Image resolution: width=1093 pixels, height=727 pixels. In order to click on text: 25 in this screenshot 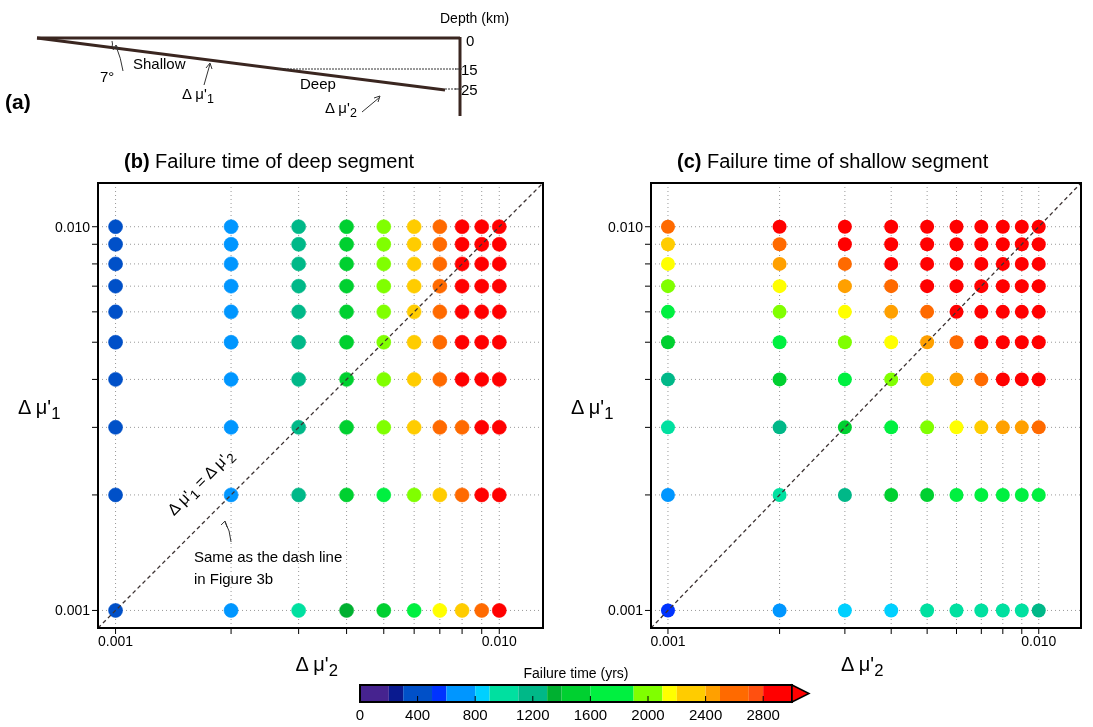, I will do `click(469, 89)`.